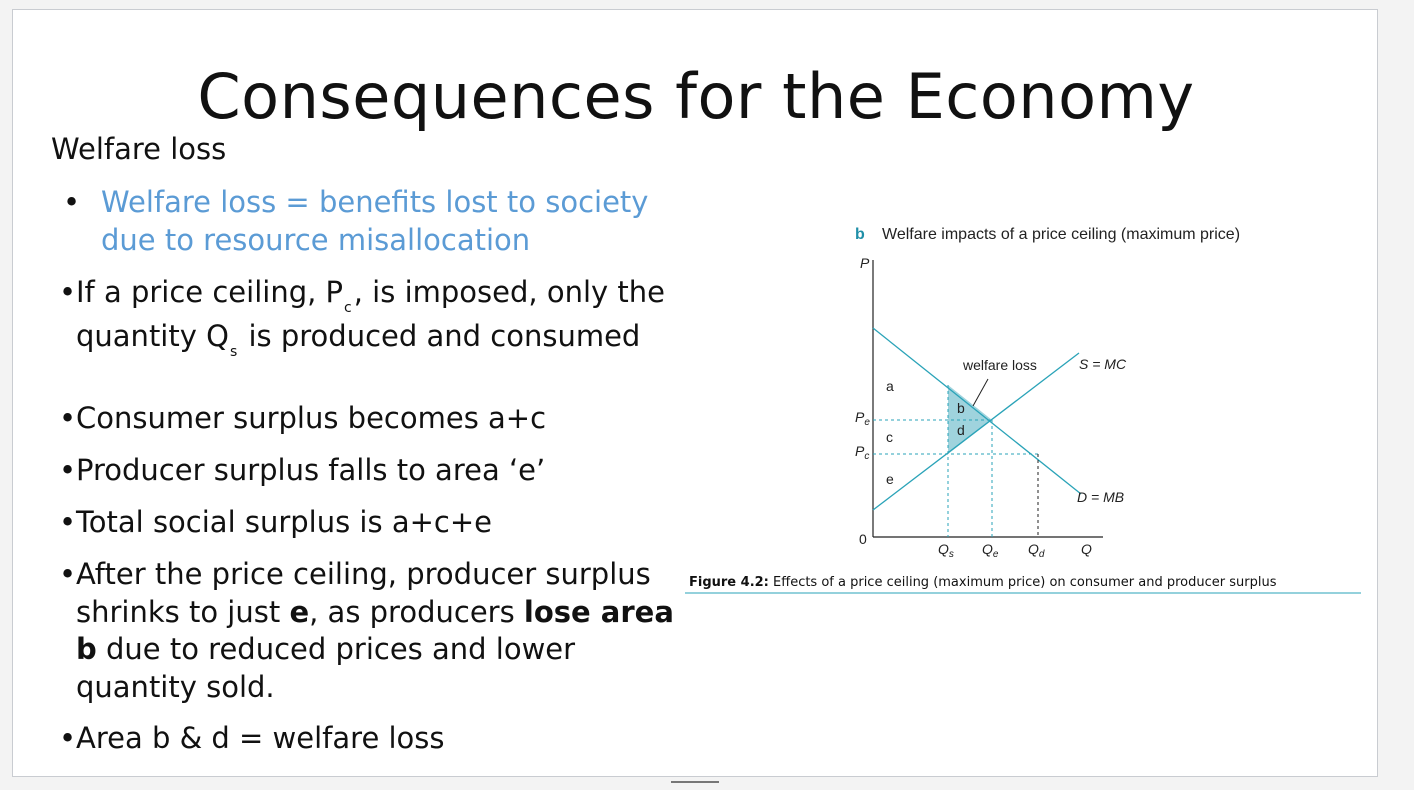 The width and height of the screenshot is (1414, 790). What do you see at coordinates (375, 630) in the screenshot?
I see `bold-lose-area-b: lose area b` at bounding box center [375, 630].